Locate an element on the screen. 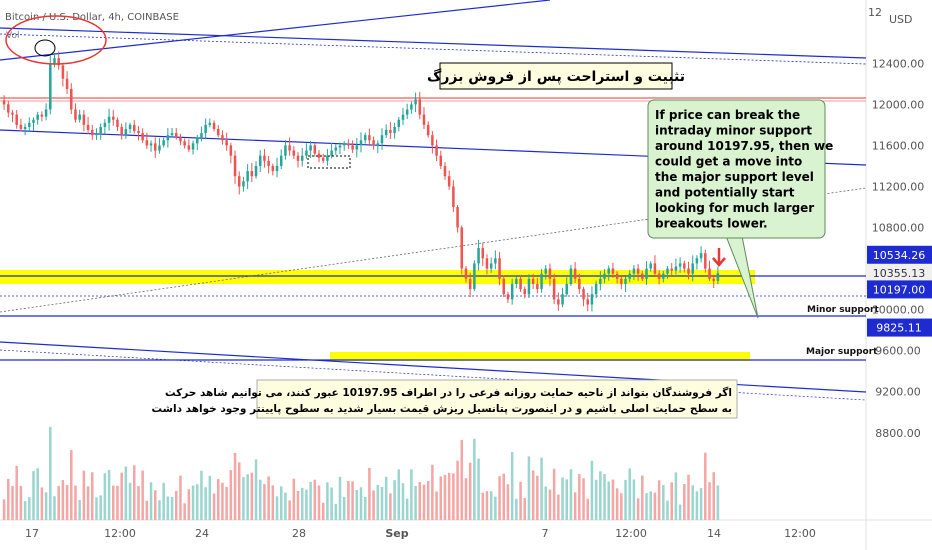 The image size is (932, 550). symbol-label: Bitcoin / U.S. Dollar, 4h, COINBASE is located at coordinates (92, 17).